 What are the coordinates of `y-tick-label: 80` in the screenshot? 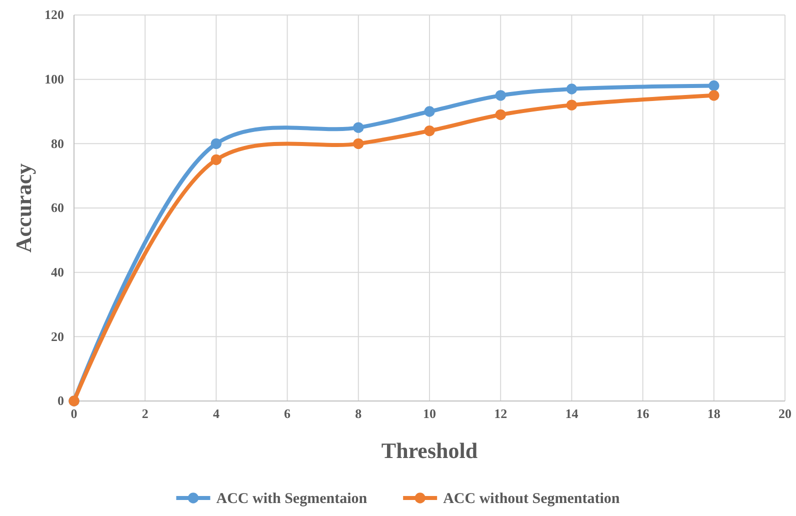 It's located at (57, 143).